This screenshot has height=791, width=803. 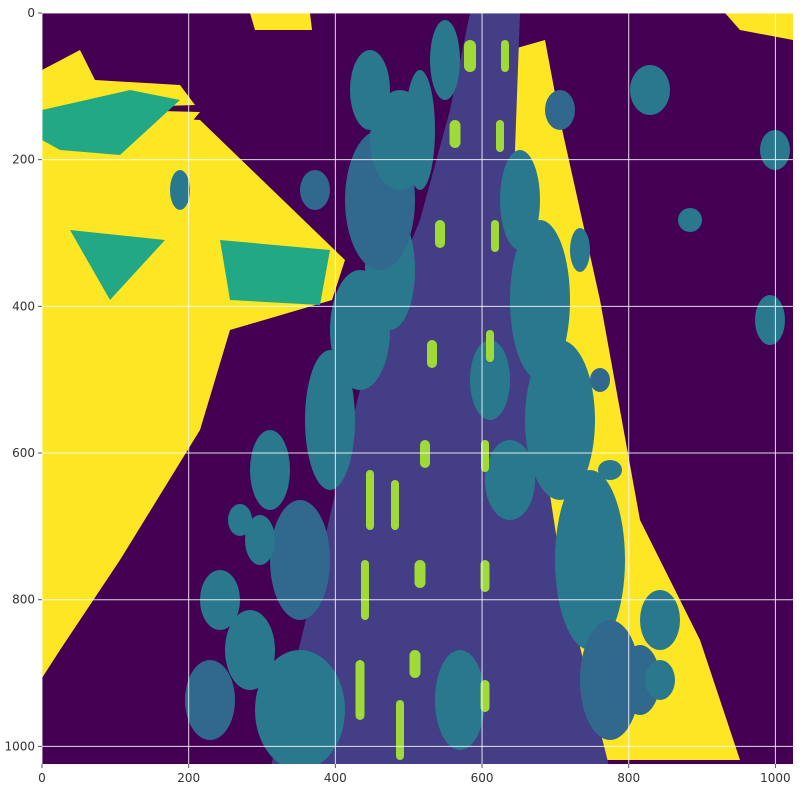 I want to click on x-tick-label: 200, so click(x=188, y=778).